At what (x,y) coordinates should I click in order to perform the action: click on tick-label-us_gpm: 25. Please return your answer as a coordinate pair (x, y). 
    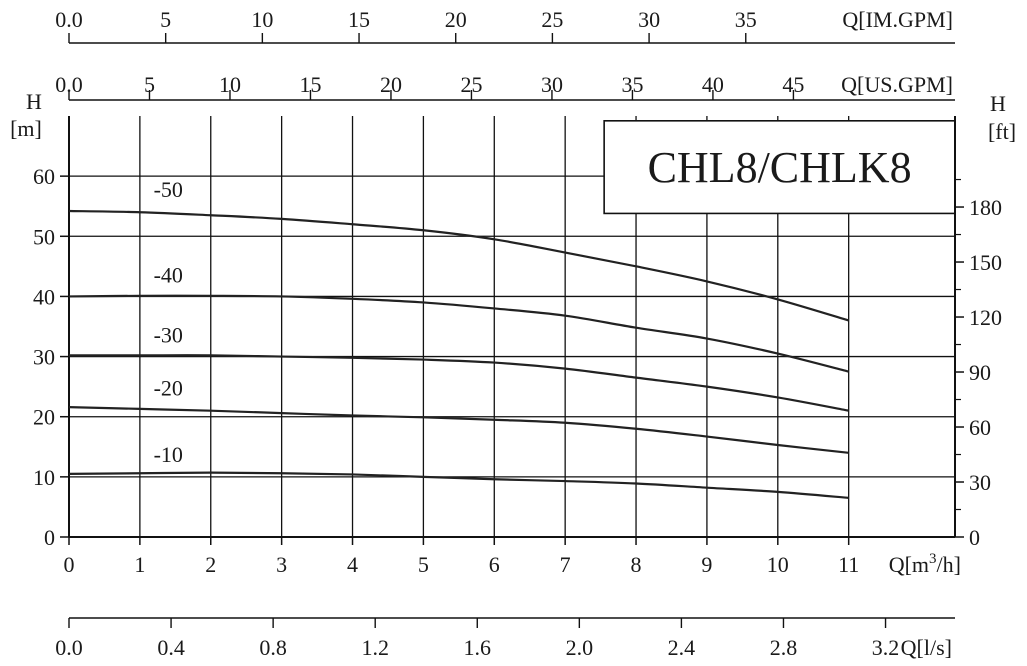
    Looking at the image, I should click on (471, 84).